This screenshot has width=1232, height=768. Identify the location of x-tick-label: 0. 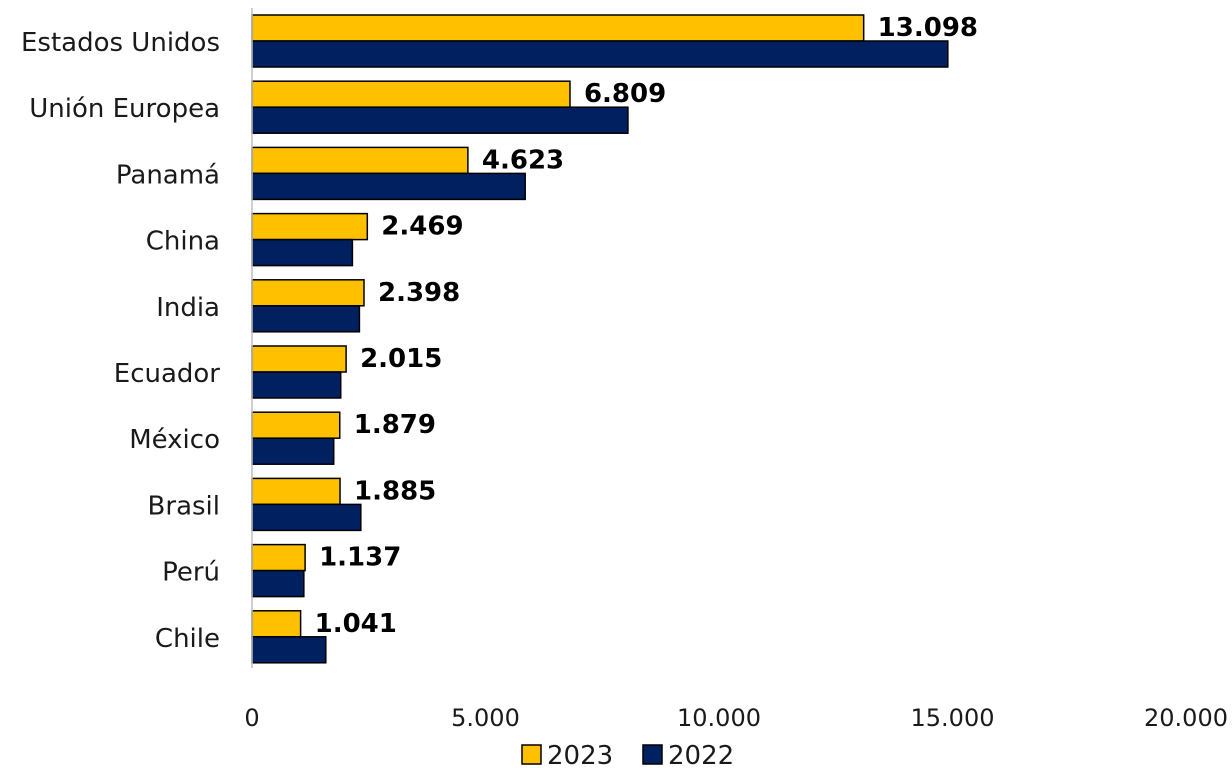
(251, 718).